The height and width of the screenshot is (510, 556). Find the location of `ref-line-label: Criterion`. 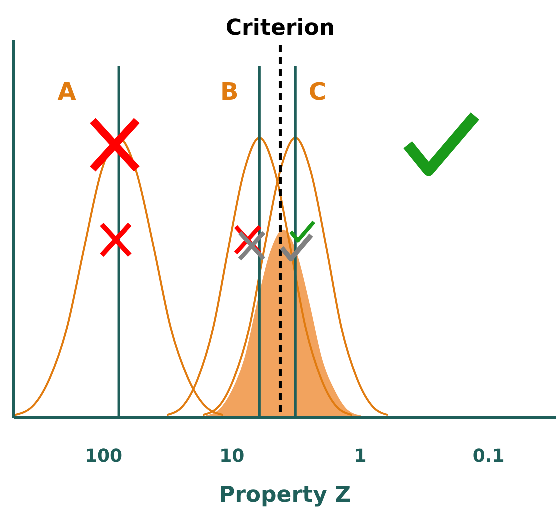

ref-line-label: Criterion is located at coordinates (281, 28).